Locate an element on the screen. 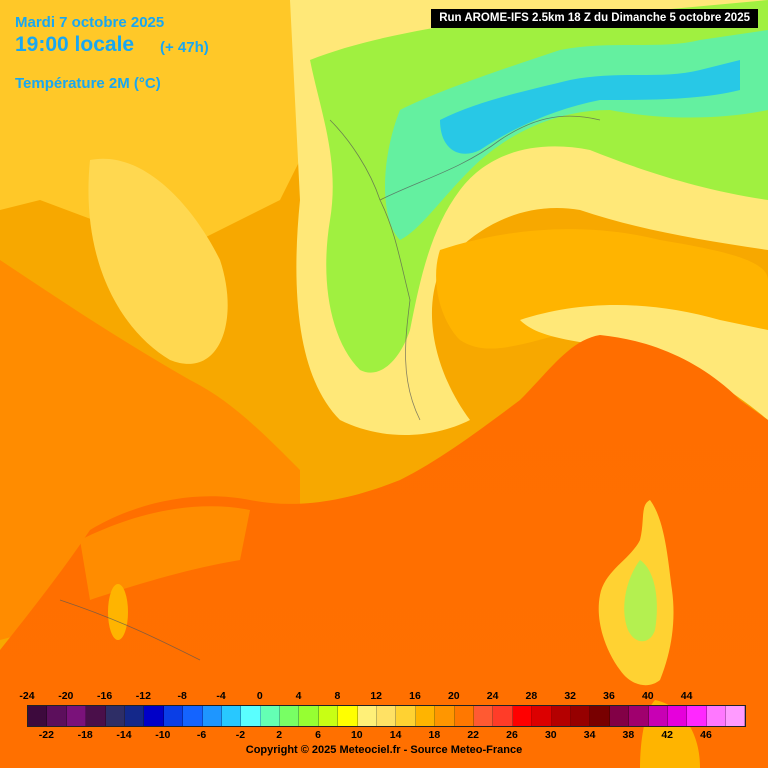 The image size is (768, 768). legend-tick-top: 32 is located at coordinates (570, 696).